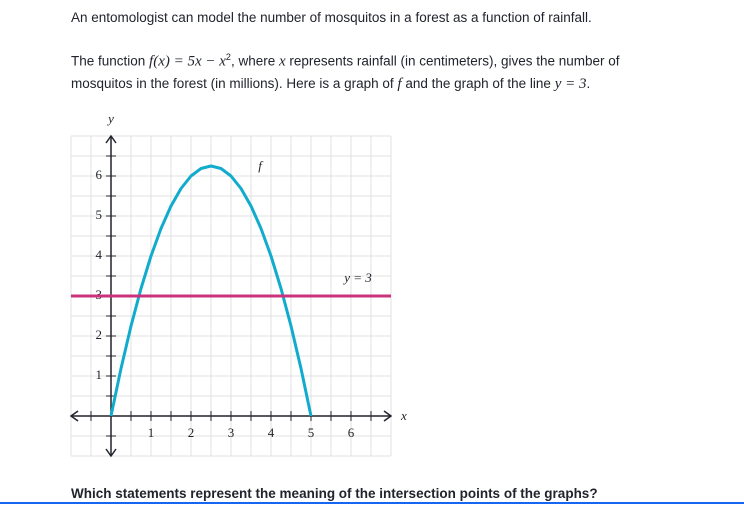  What do you see at coordinates (110, 61) in the screenshot?
I see `text: The function` at bounding box center [110, 61].